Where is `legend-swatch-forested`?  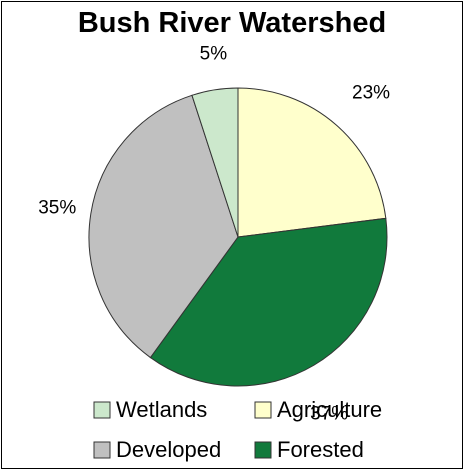 legend-swatch-forested is located at coordinates (263, 450).